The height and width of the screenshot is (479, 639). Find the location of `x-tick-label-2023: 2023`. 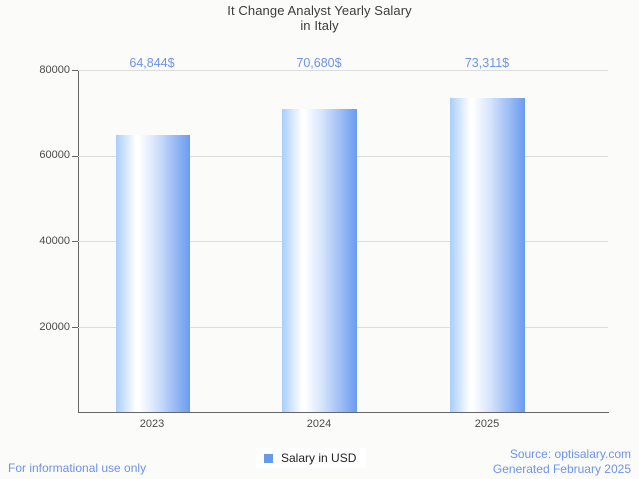

x-tick-label-2023: 2023 is located at coordinates (152, 424).